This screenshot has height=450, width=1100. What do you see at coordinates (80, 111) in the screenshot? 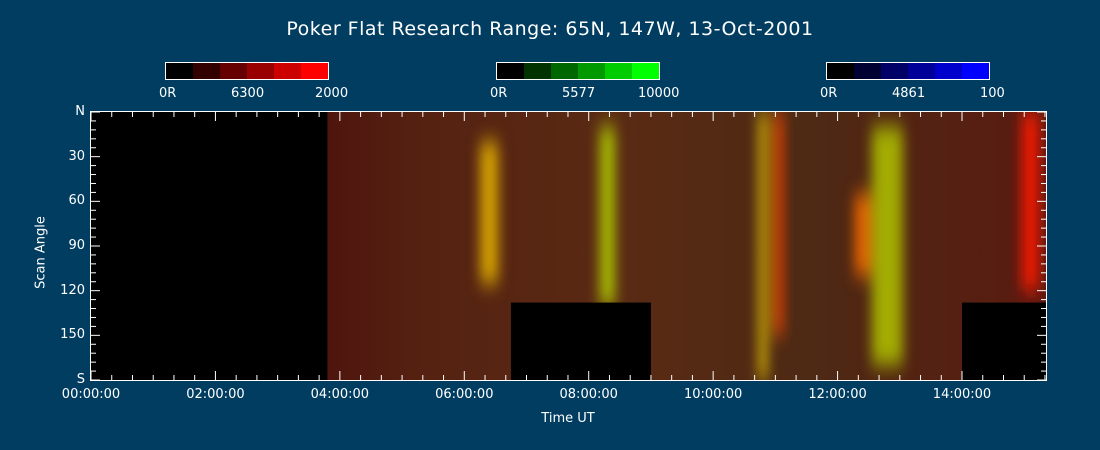
I see `y-tick-label: N` at bounding box center [80, 111].